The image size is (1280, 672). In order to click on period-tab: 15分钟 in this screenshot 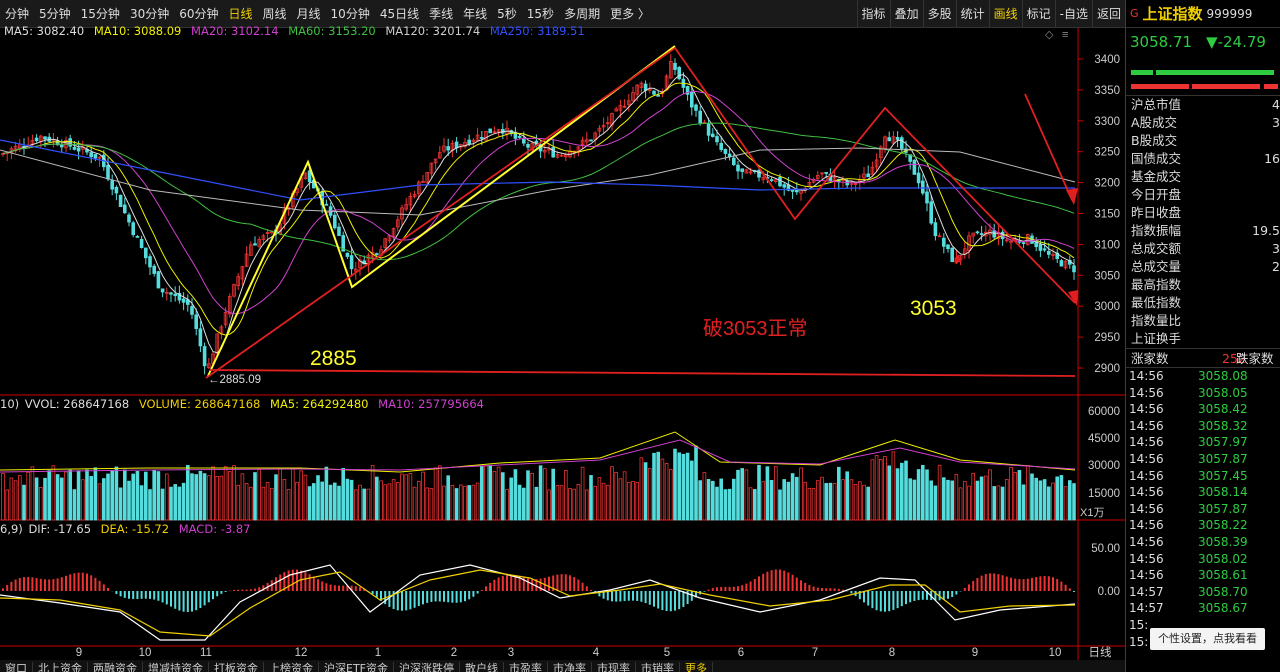, I will do `click(100, 14)`.